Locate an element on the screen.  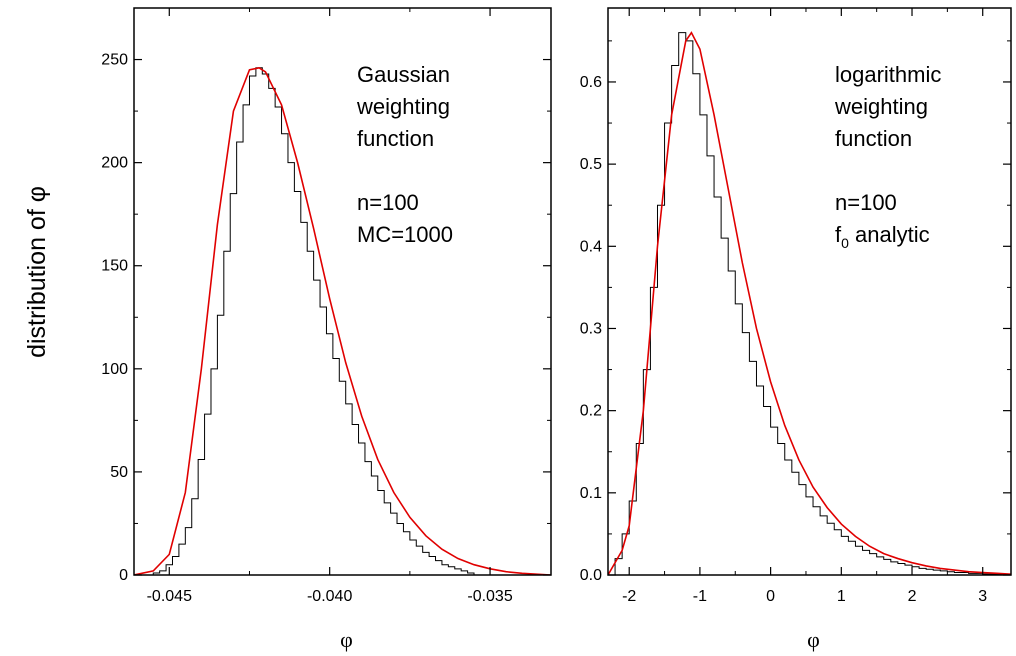
y-tick-label: 150 is located at coordinates (114, 266).